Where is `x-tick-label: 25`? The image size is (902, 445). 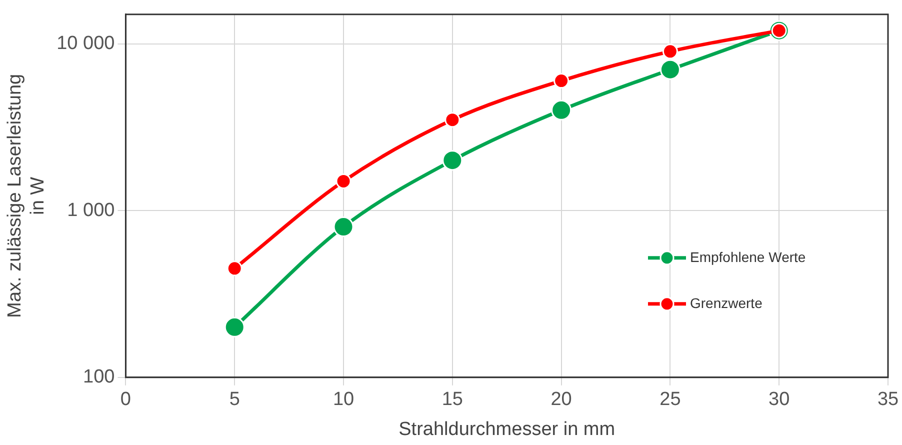 x-tick-label: 25 is located at coordinates (670, 399).